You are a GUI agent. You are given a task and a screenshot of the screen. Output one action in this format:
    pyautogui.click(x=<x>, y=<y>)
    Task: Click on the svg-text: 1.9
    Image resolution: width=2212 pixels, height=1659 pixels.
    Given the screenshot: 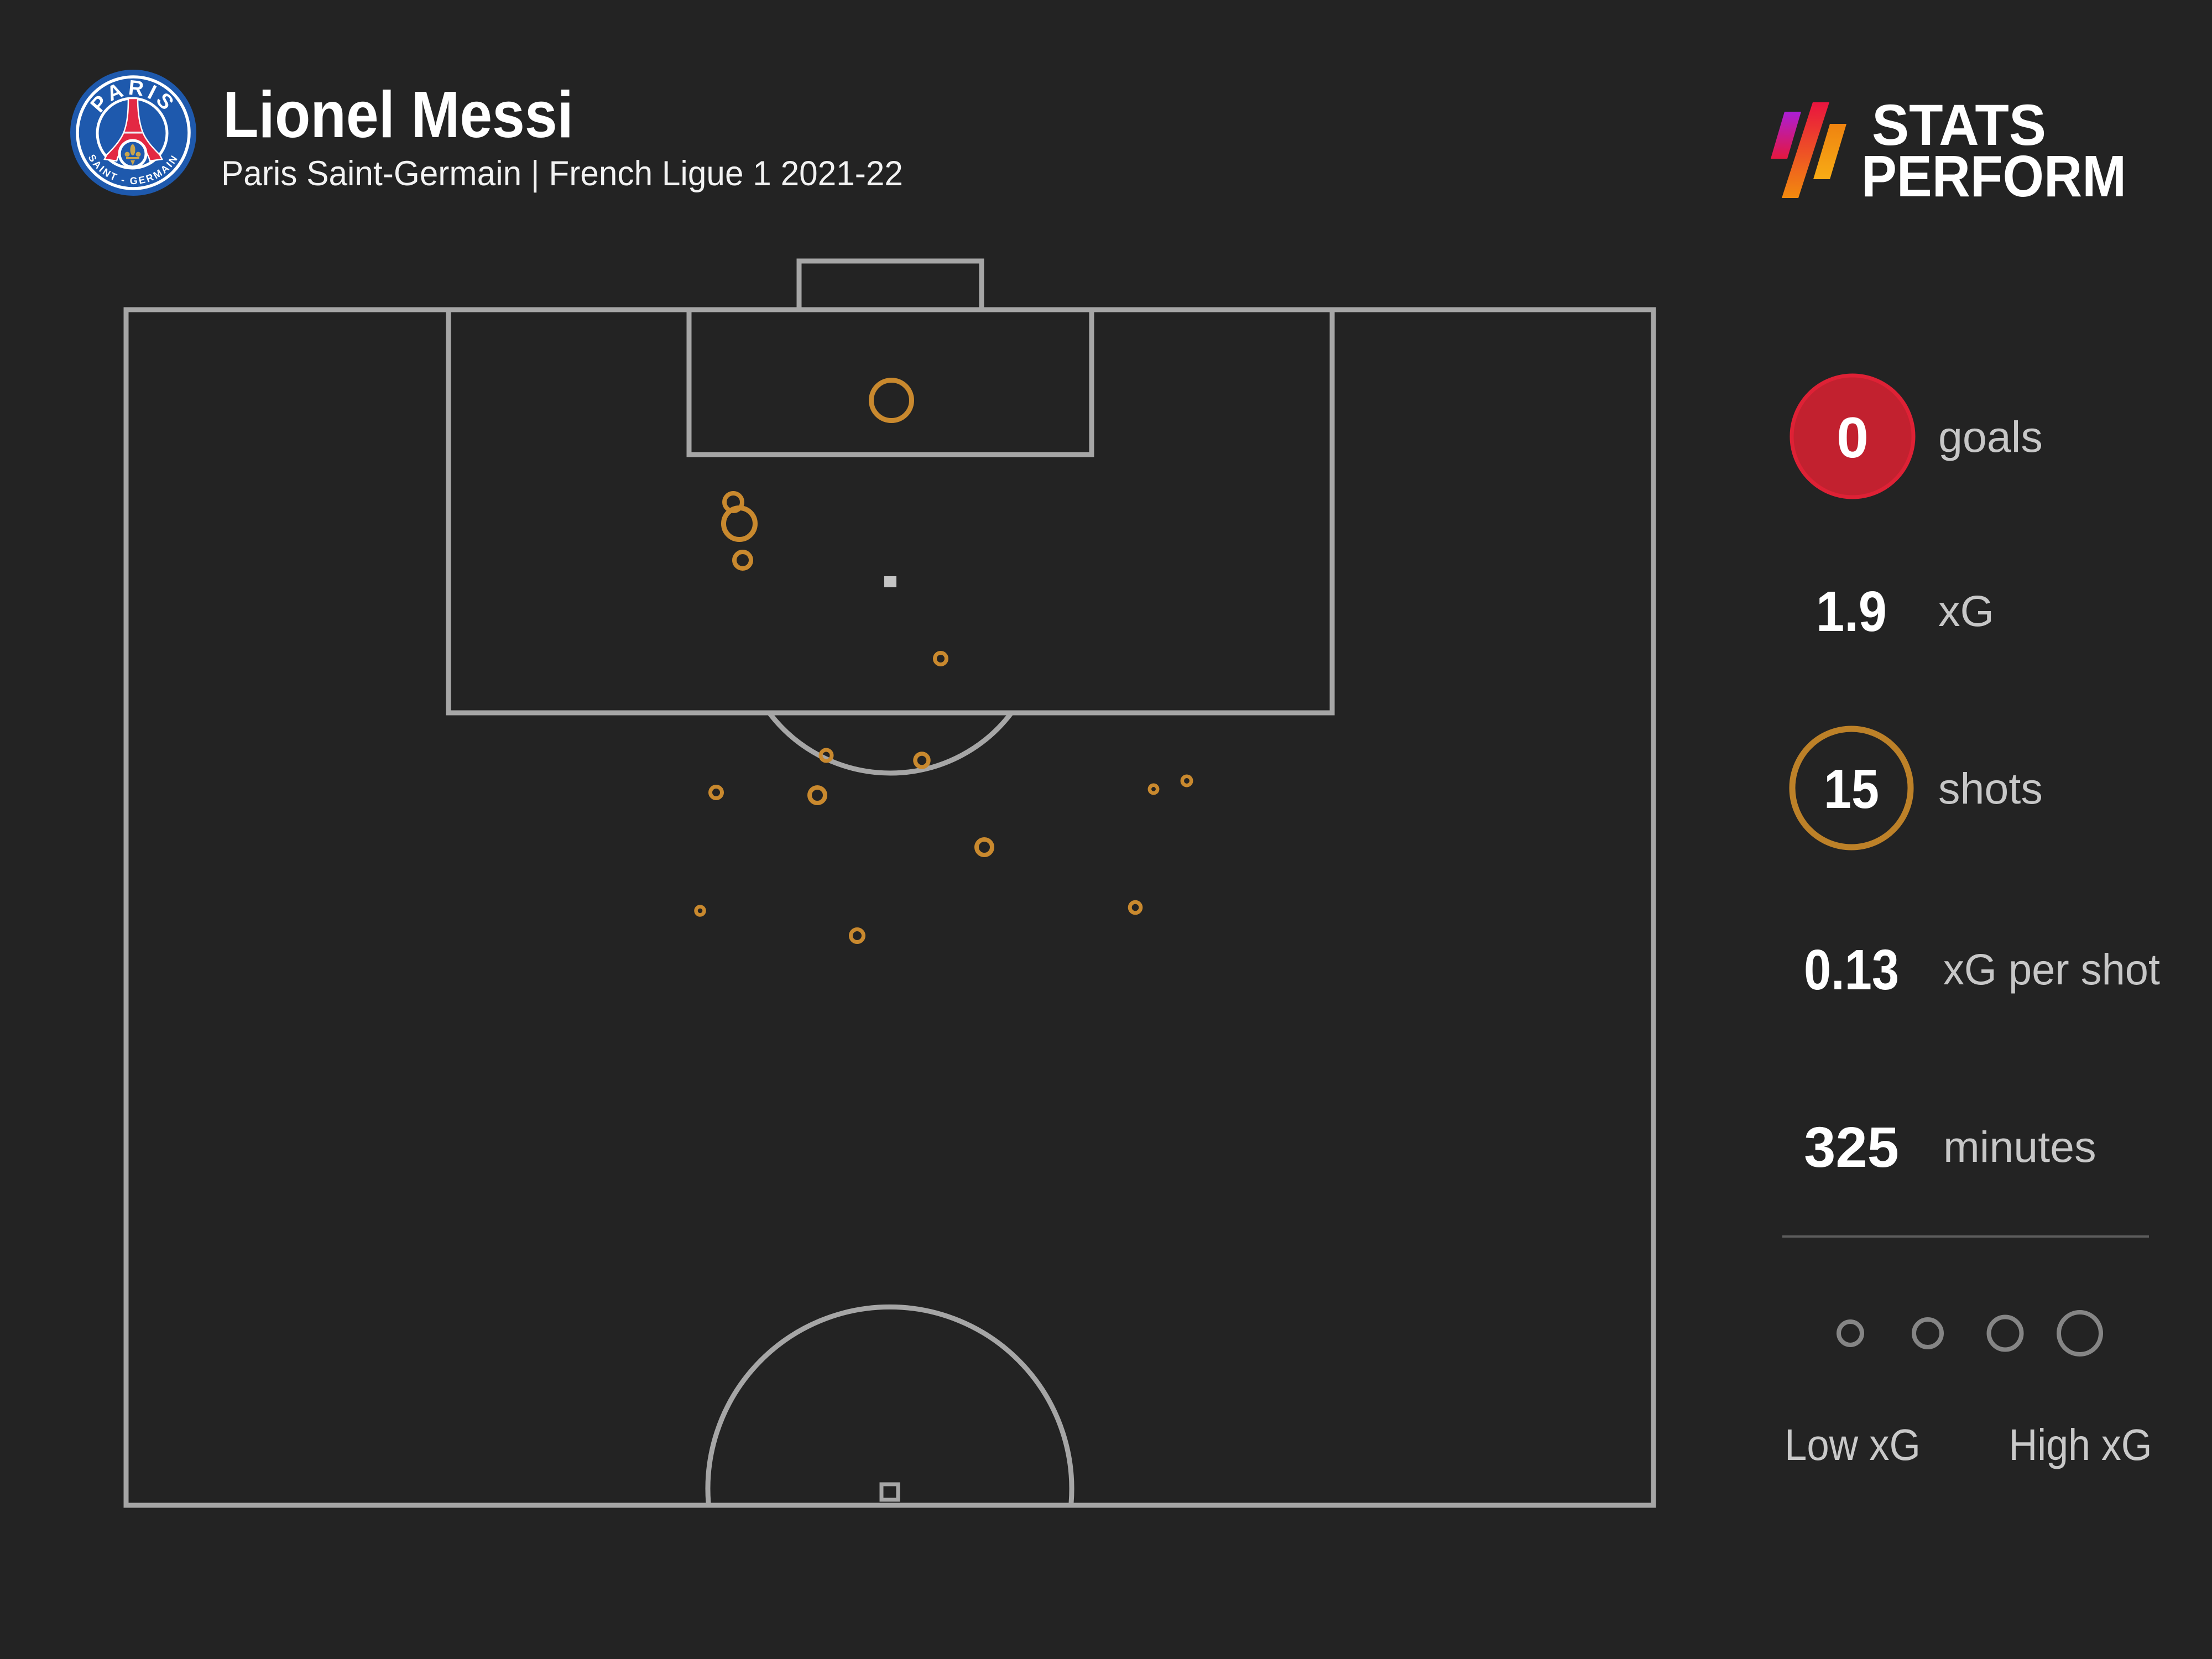 What is the action you would take?
    pyautogui.click(x=1852, y=611)
    